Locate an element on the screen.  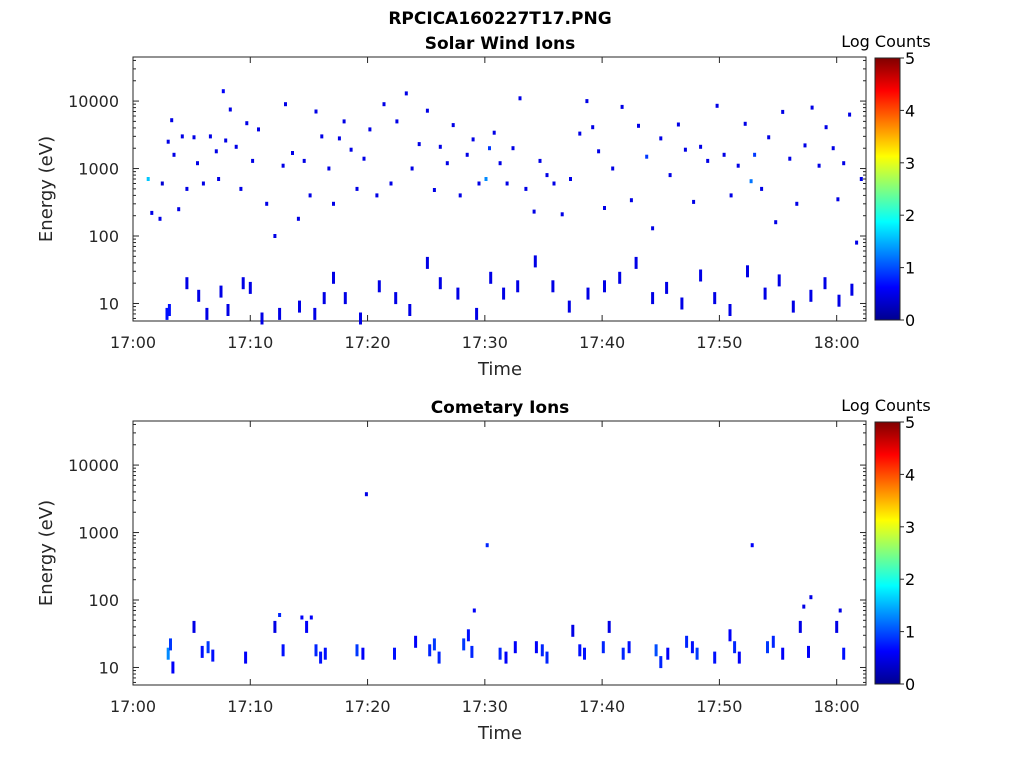
colorbar-label: Log Counts is located at coordinates (886, 405).